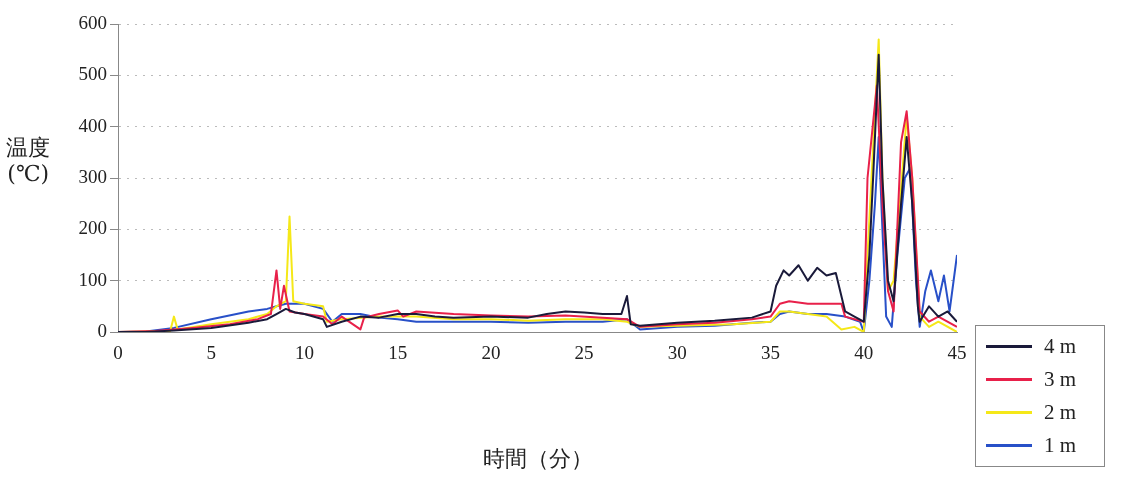  Describe the element at coordinates (1060, 346) in the screenshot. I see `legend-label: 4 m` at that location.